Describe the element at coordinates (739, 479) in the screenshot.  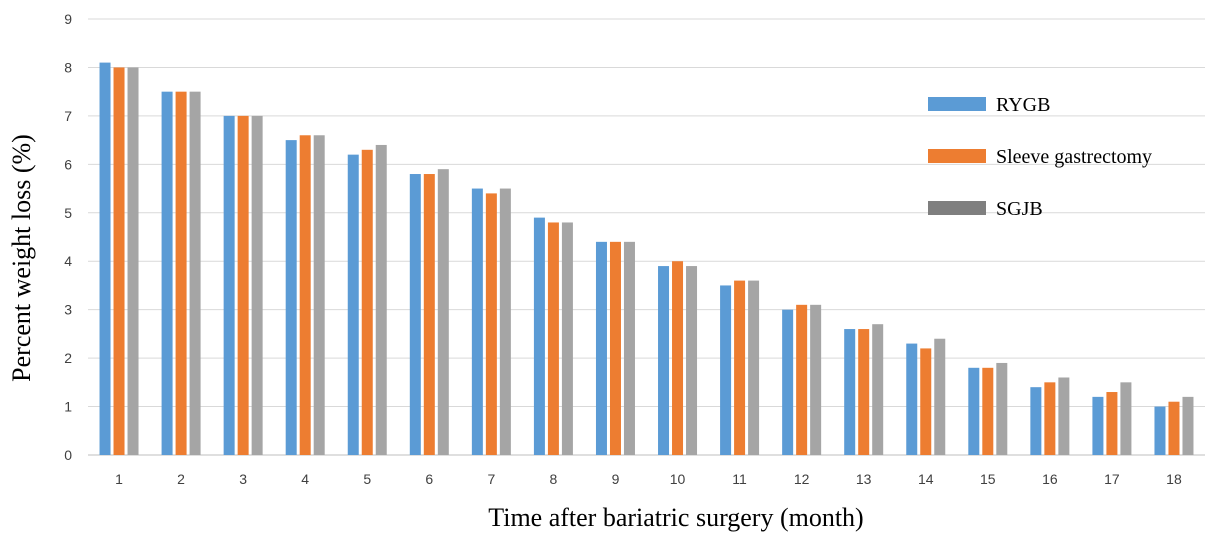
I see `x-tick-label: 11` at that location.